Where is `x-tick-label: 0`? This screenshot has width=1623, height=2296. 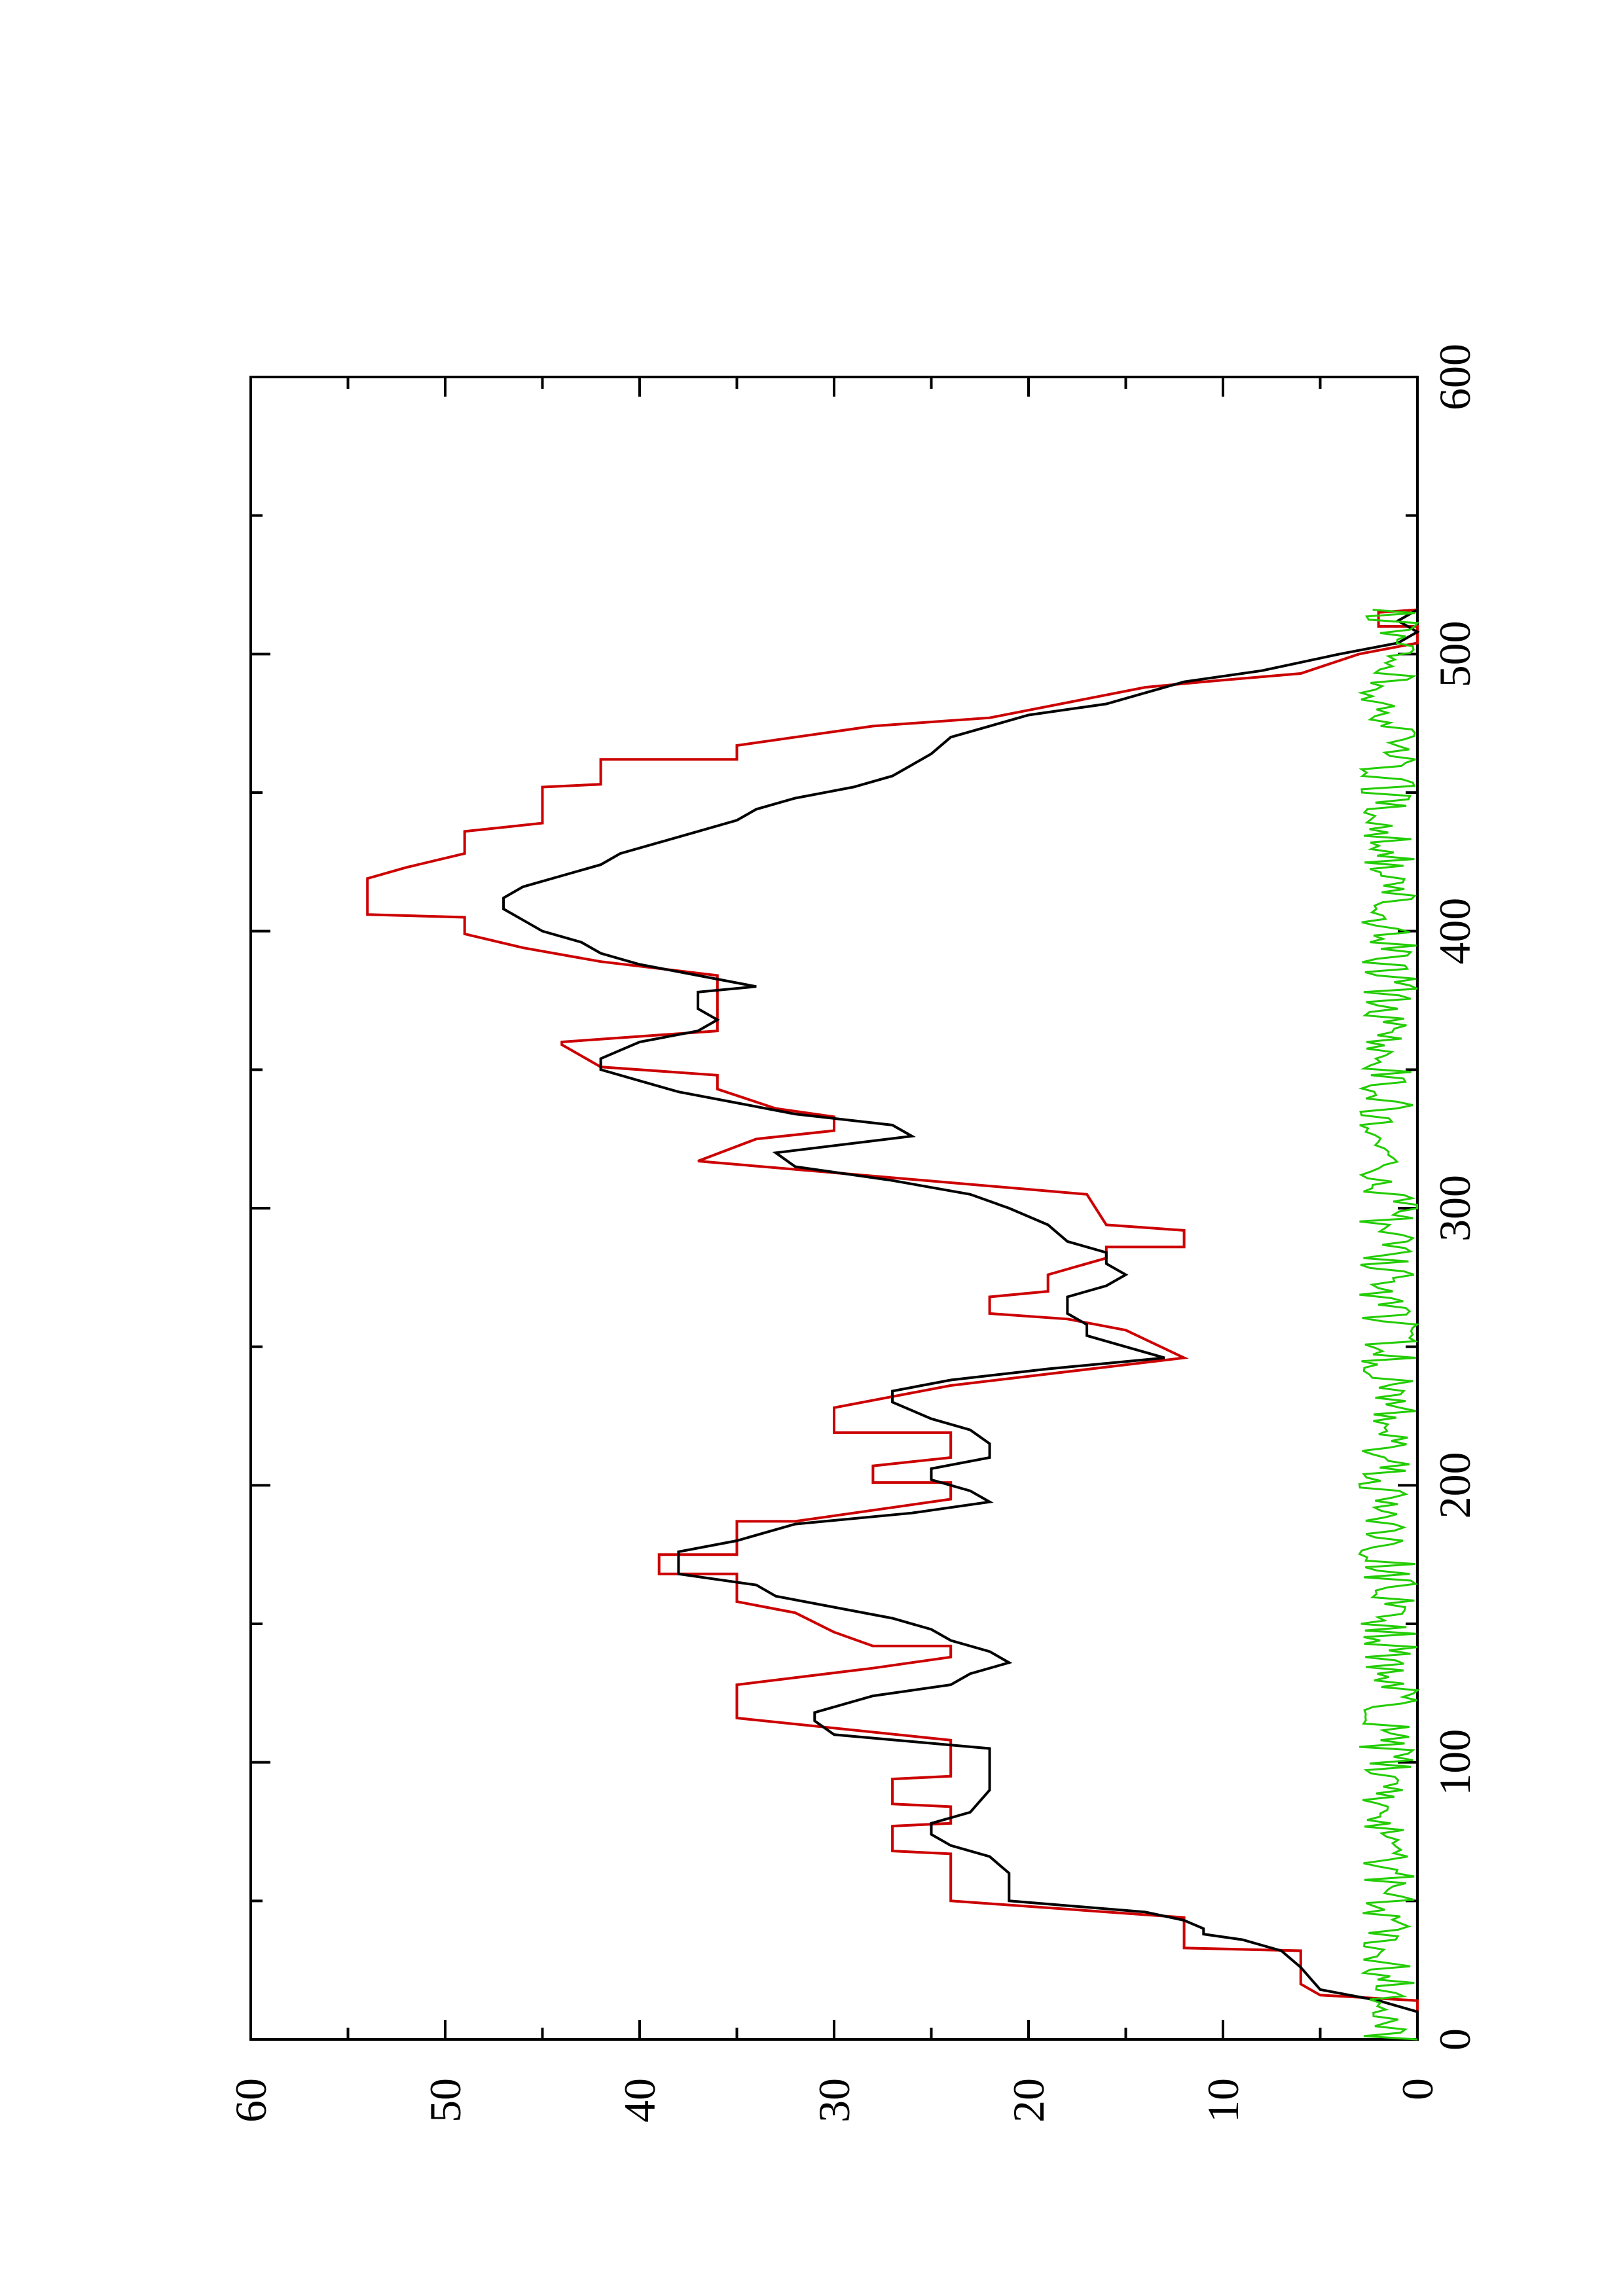
x-tick-label: 0 is located at coordinates (1455, 2039).